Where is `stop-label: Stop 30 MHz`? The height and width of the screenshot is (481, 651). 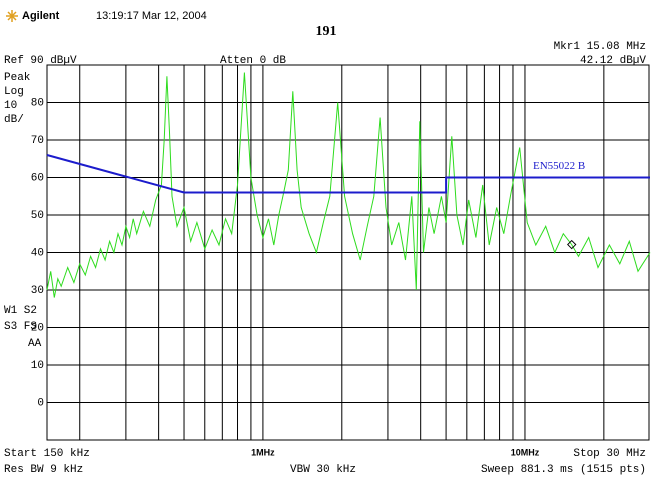 stop-label: Stop 30 MHz is located at coordinates (609, 454).